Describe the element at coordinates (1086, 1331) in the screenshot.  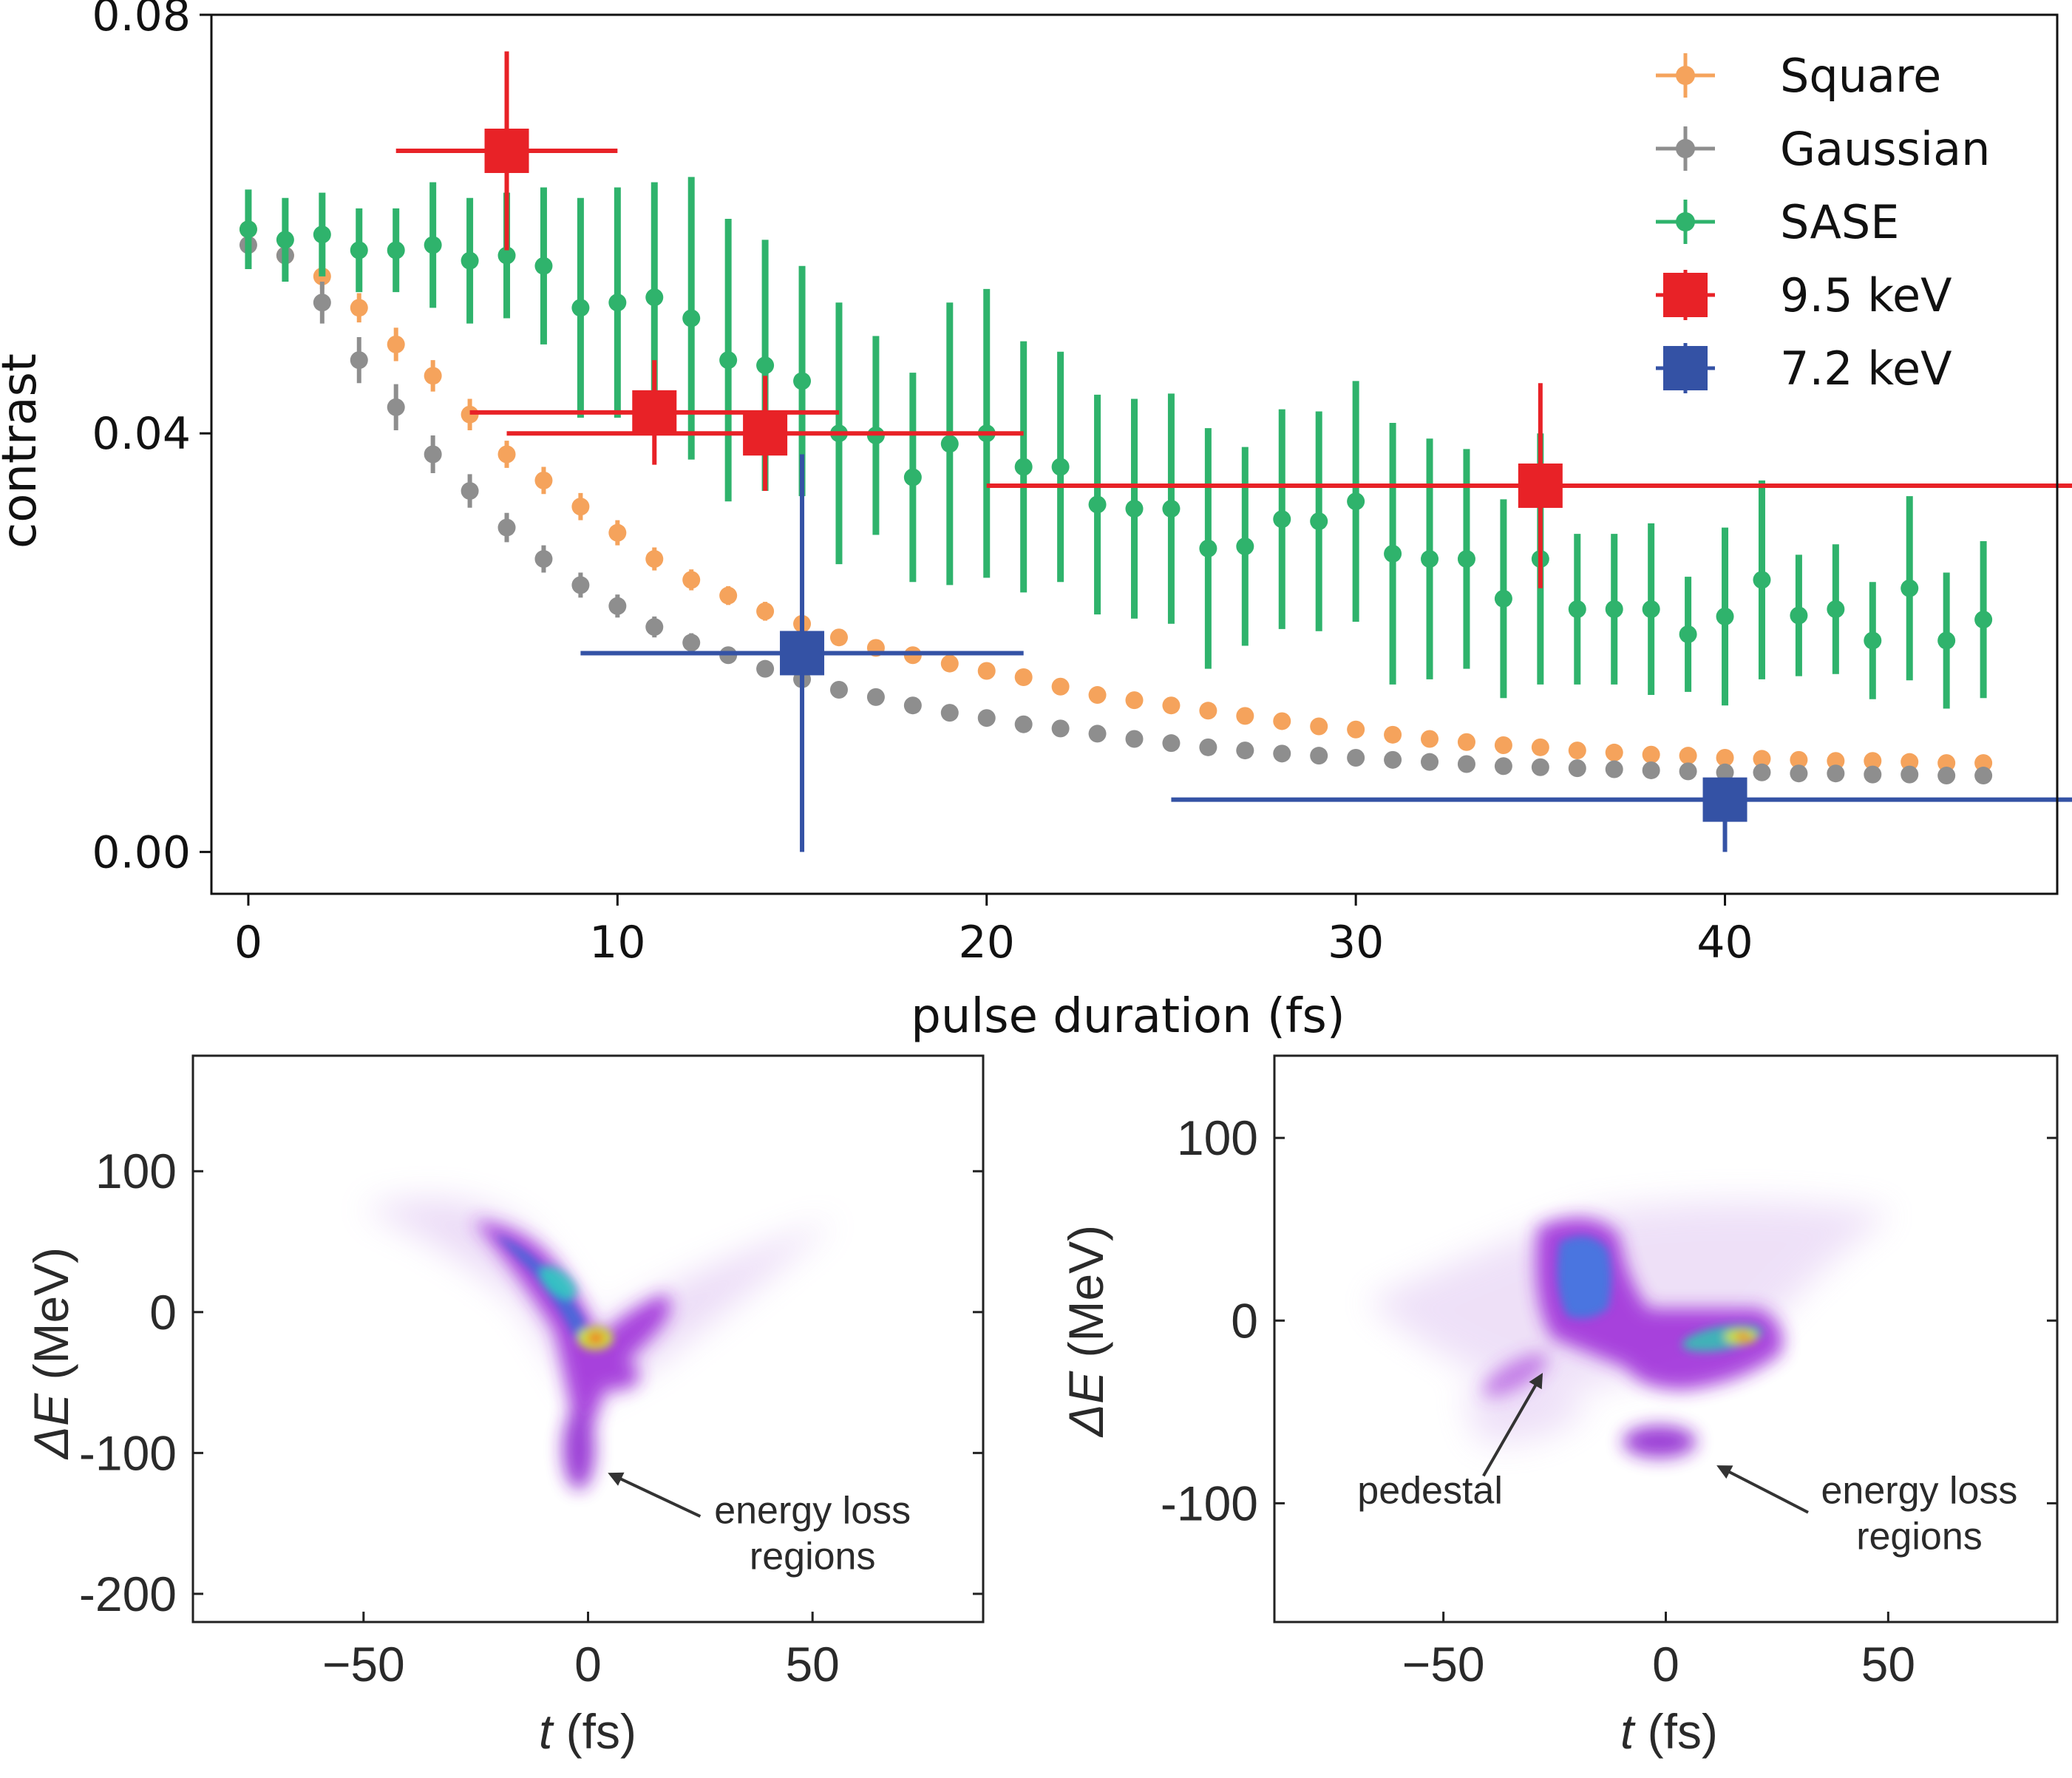
I see `y-axis-label-right: ΔE (MeV)` at that location.